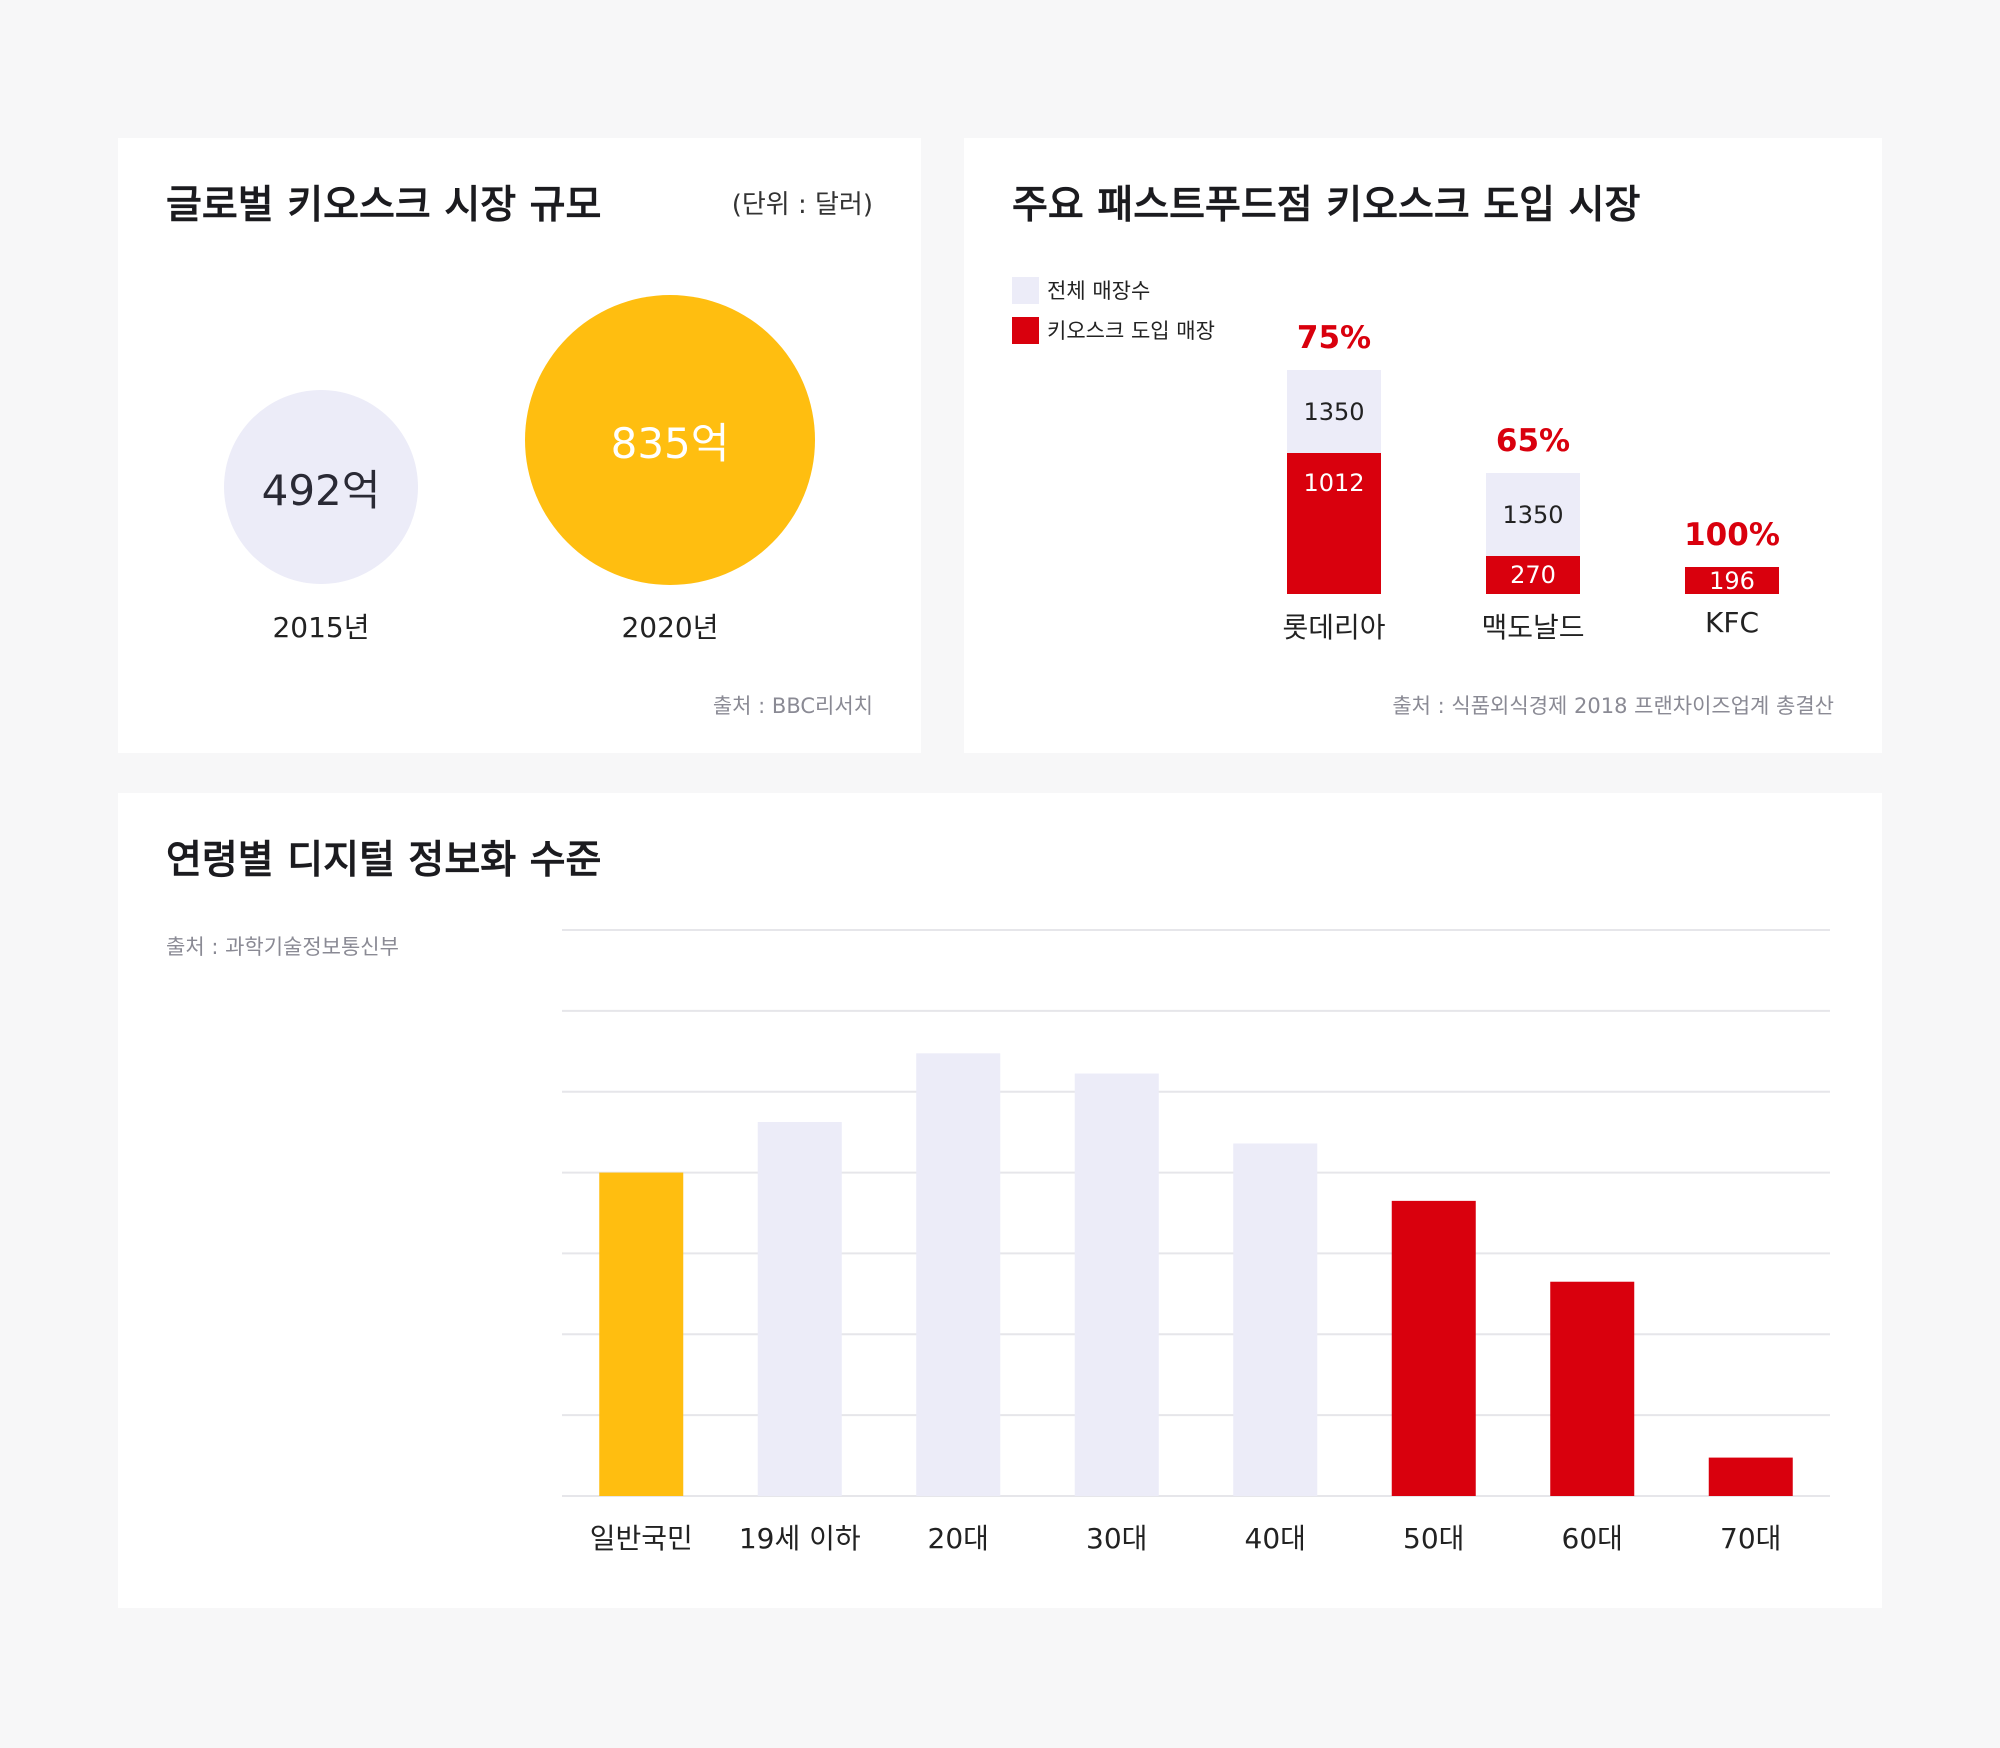  Describe the element at coordinates (1334, 338) in the screenshot. I see `fastfood-percent-label: 75%` at that location.